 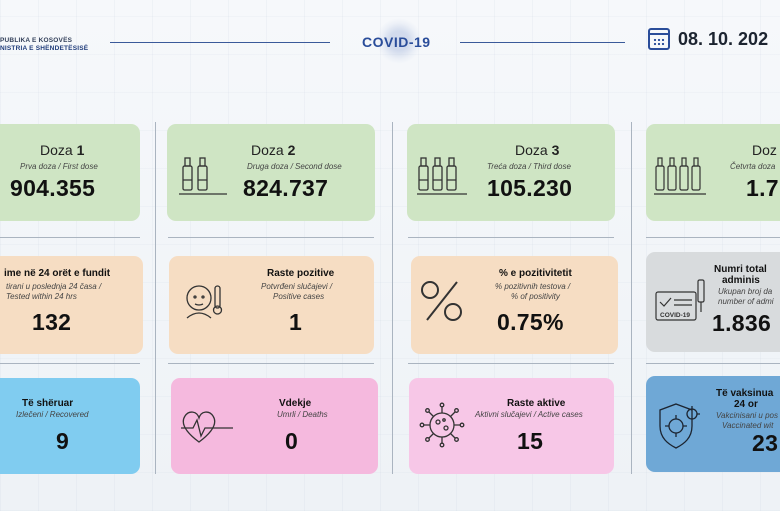 I want to click on active-cases-subtitle: Aktivni slučajevi / Active cases, so click(x=529, y=414).